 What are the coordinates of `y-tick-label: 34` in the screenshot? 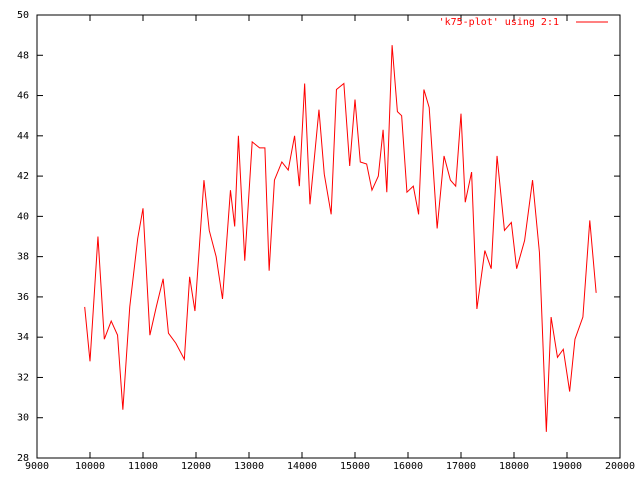 It's located at (23, 337).